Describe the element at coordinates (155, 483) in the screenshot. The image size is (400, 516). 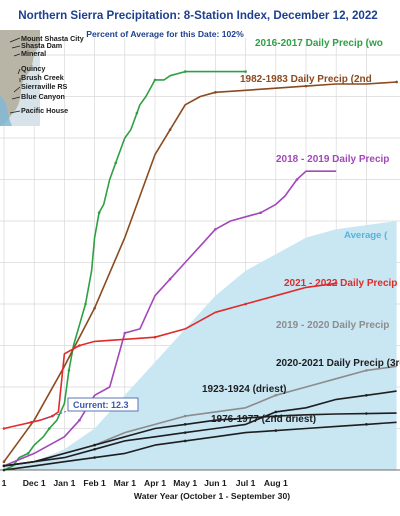
I see `x-tick-label: Apr 1` at that location.